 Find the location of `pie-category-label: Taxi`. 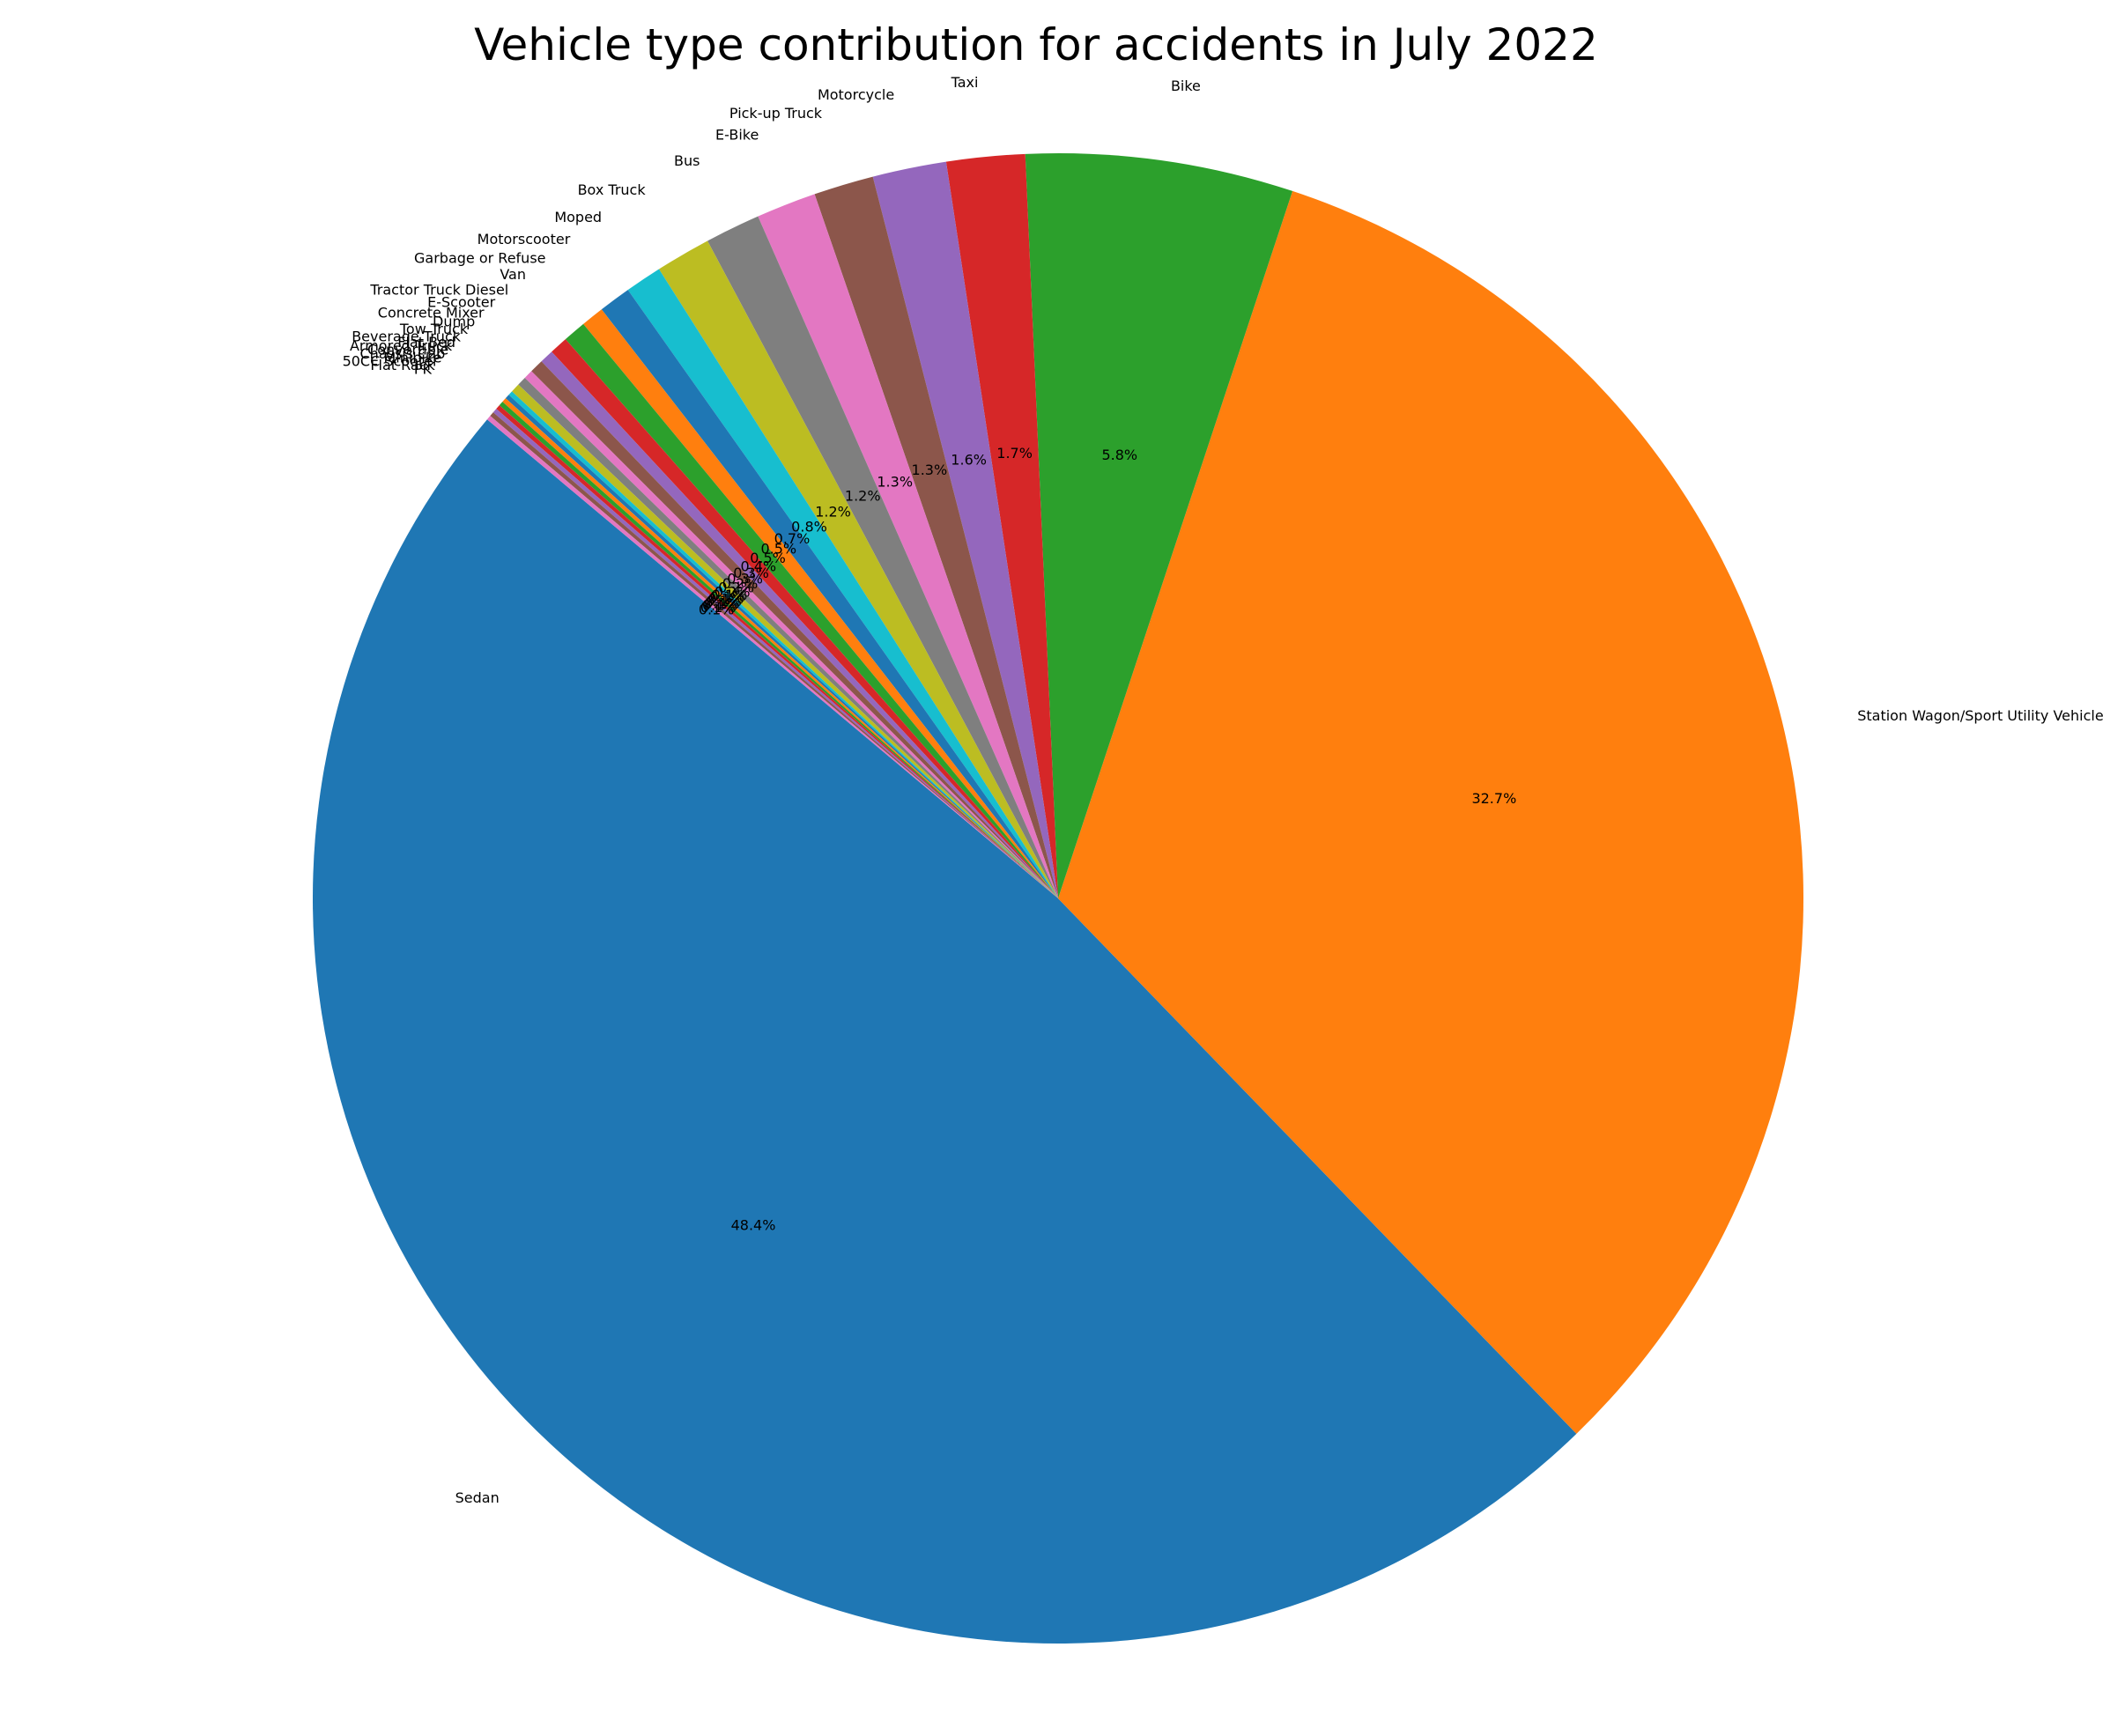

pie-category-label: Taxi is located at coordinates (965, 82).